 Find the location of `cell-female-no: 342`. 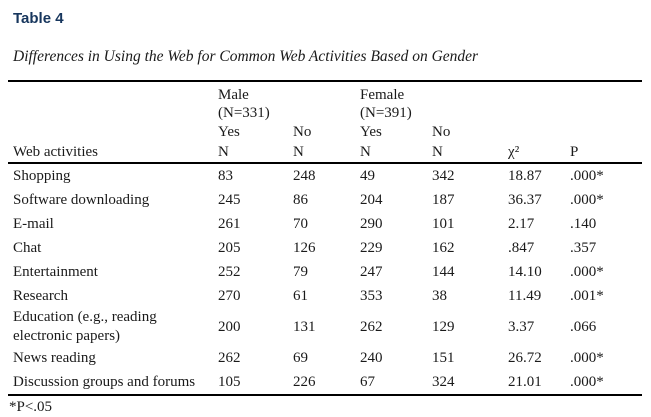

cell-female-no: 342 is located at coordinates (443, 175).